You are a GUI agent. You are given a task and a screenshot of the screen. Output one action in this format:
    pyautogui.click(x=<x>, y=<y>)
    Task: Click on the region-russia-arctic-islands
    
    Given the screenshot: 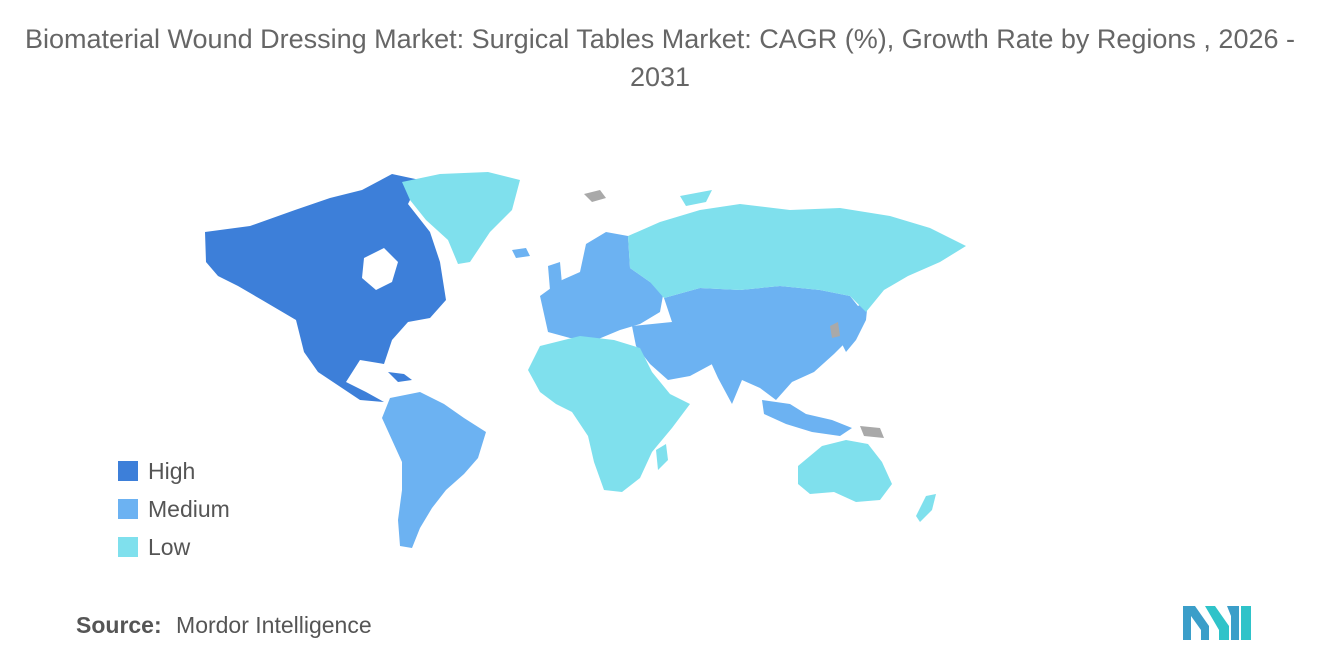 What is the action you would take?
    pyautogui.click(x=696, y=198)
    